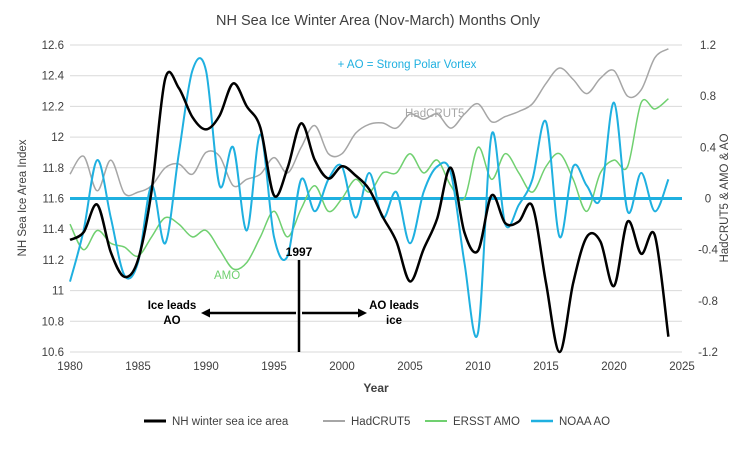  I want to click on legend-label: NOAA AO, so click(584, 422).